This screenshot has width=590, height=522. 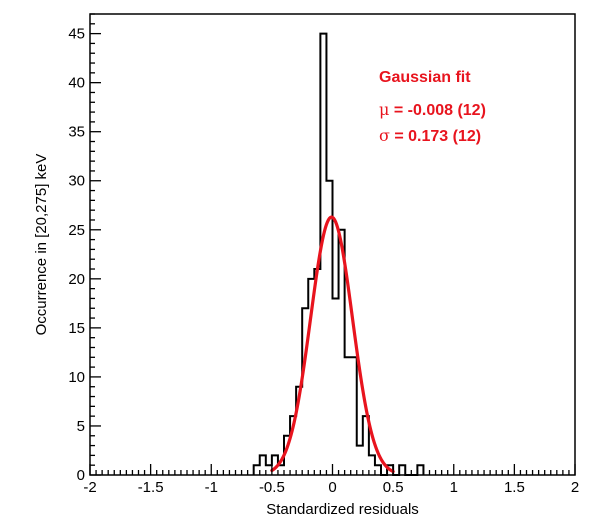 I want to click on mu-symbol: μ, so click(x=384, y=109).